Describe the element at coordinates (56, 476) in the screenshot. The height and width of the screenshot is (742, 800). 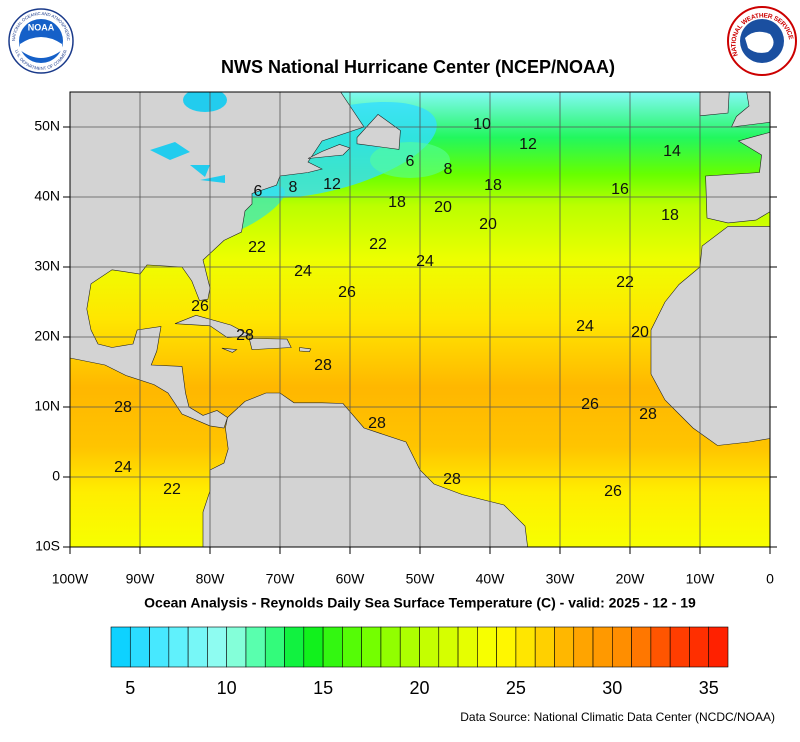
I see `y-tick-label: 0` at that location.